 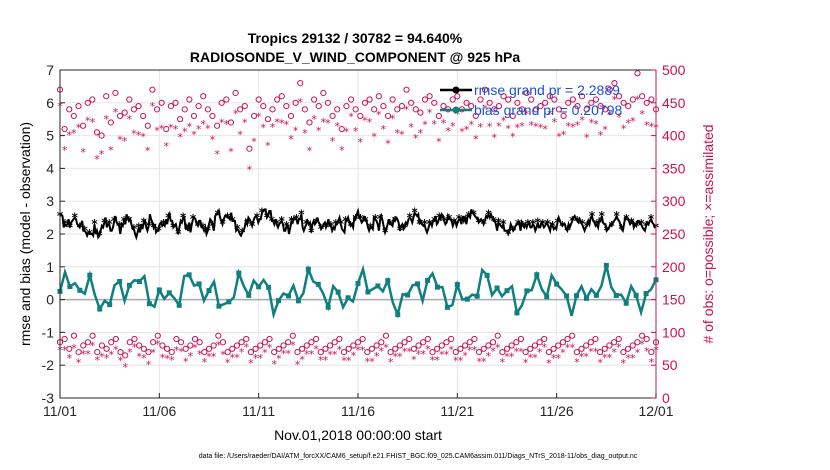 I want to click on x-tick-label: 11/21, so click(x=457, y=411).